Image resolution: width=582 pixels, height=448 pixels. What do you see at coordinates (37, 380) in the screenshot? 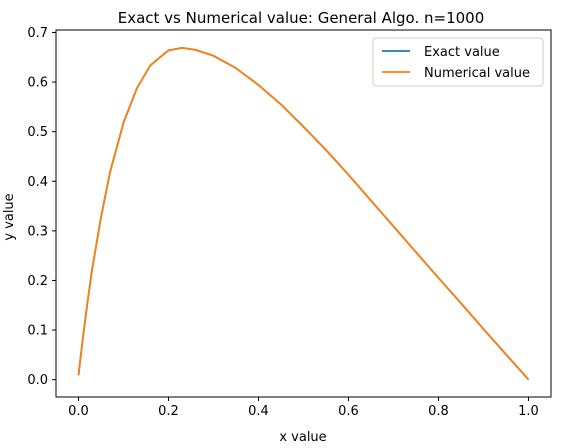
I see `y-tick-label: 0.0` at bounding box center [37, 380].